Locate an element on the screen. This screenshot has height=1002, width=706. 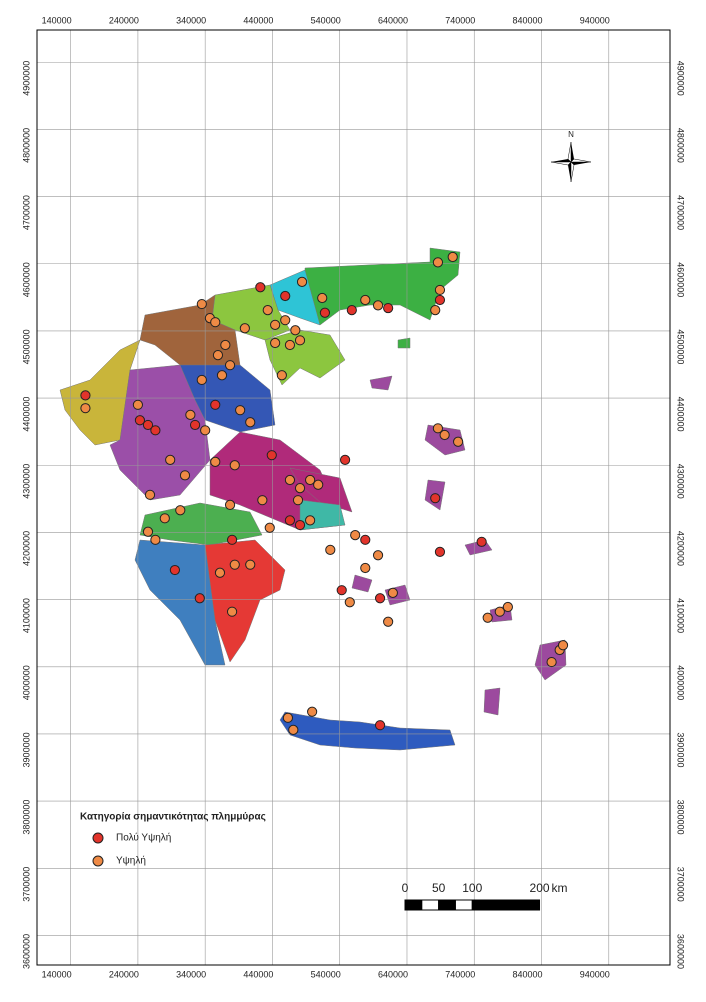
x-tick-label: 440000 is located at coordinates (258, 974).